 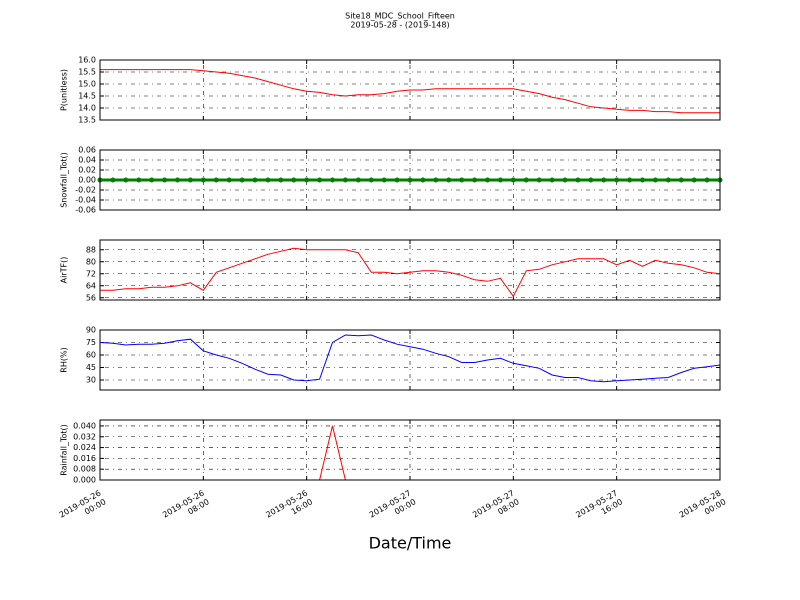 What do you see at coordinates (91, 285) in the screenshot?
I see `y-tick-label: 64` at bounding box center [91, 285].